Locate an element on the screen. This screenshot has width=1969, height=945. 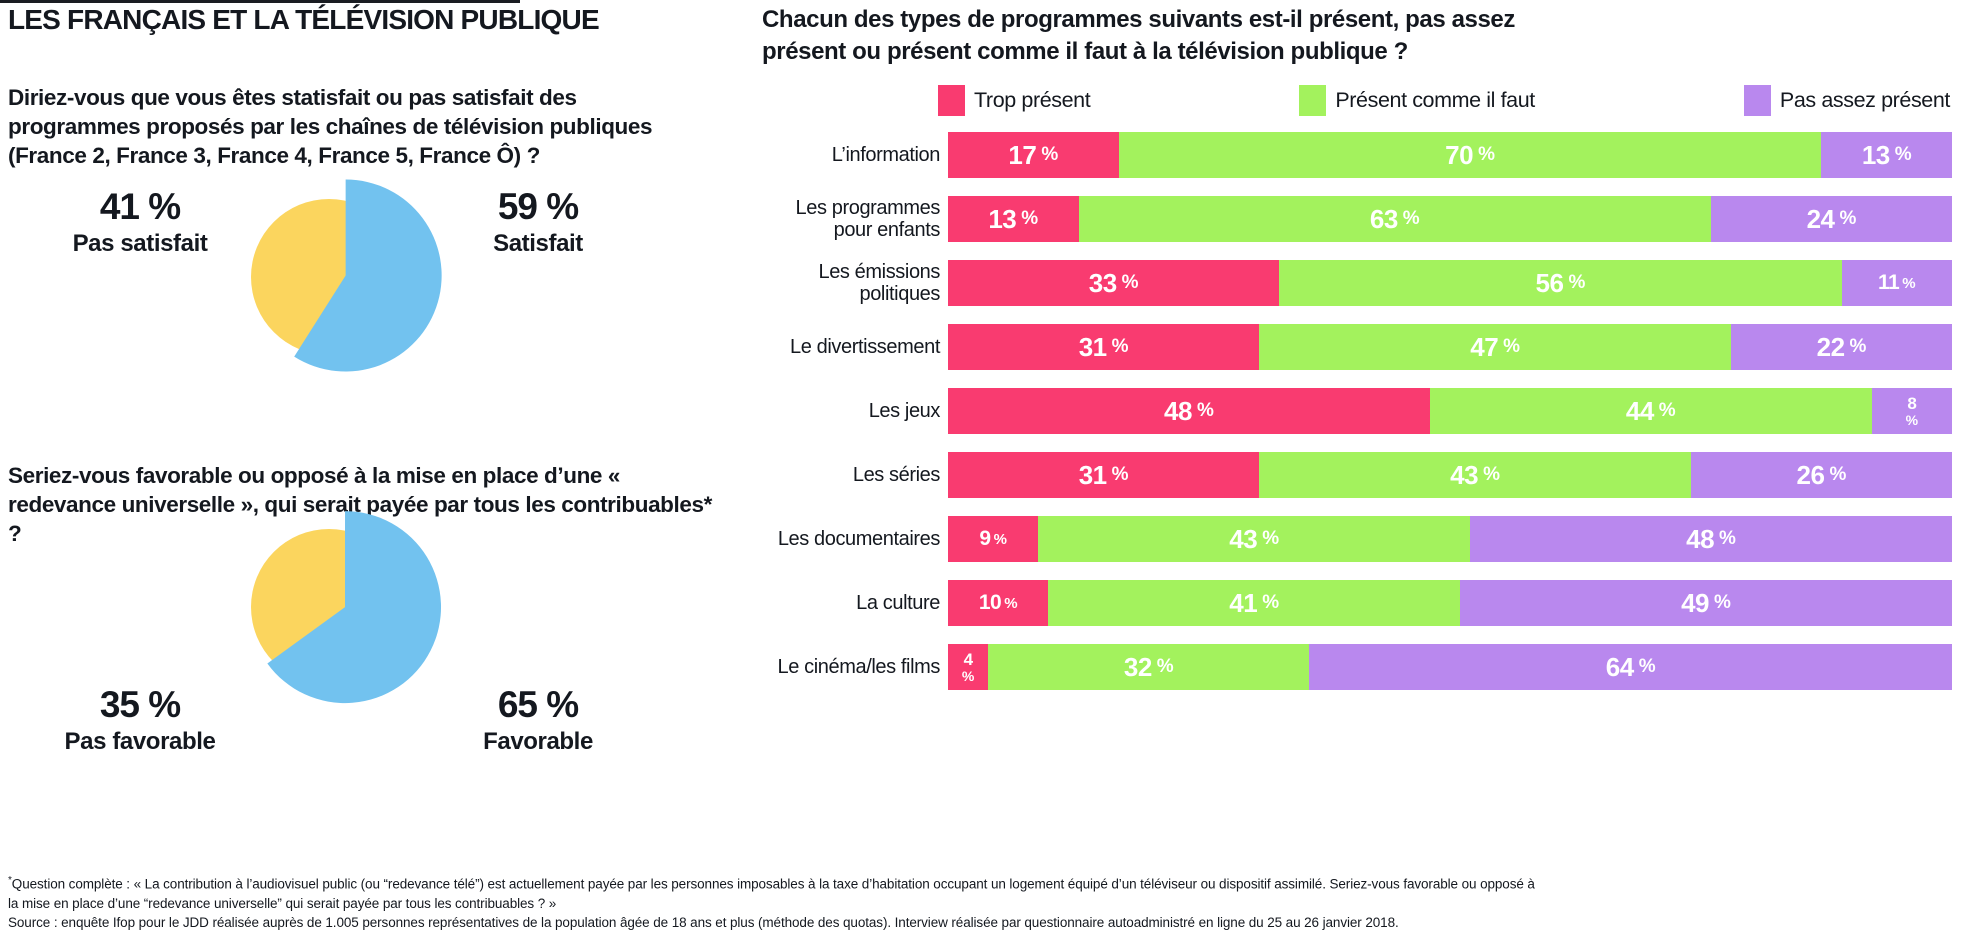
bar-segment: 22% is located at coordinates (1841, 347).